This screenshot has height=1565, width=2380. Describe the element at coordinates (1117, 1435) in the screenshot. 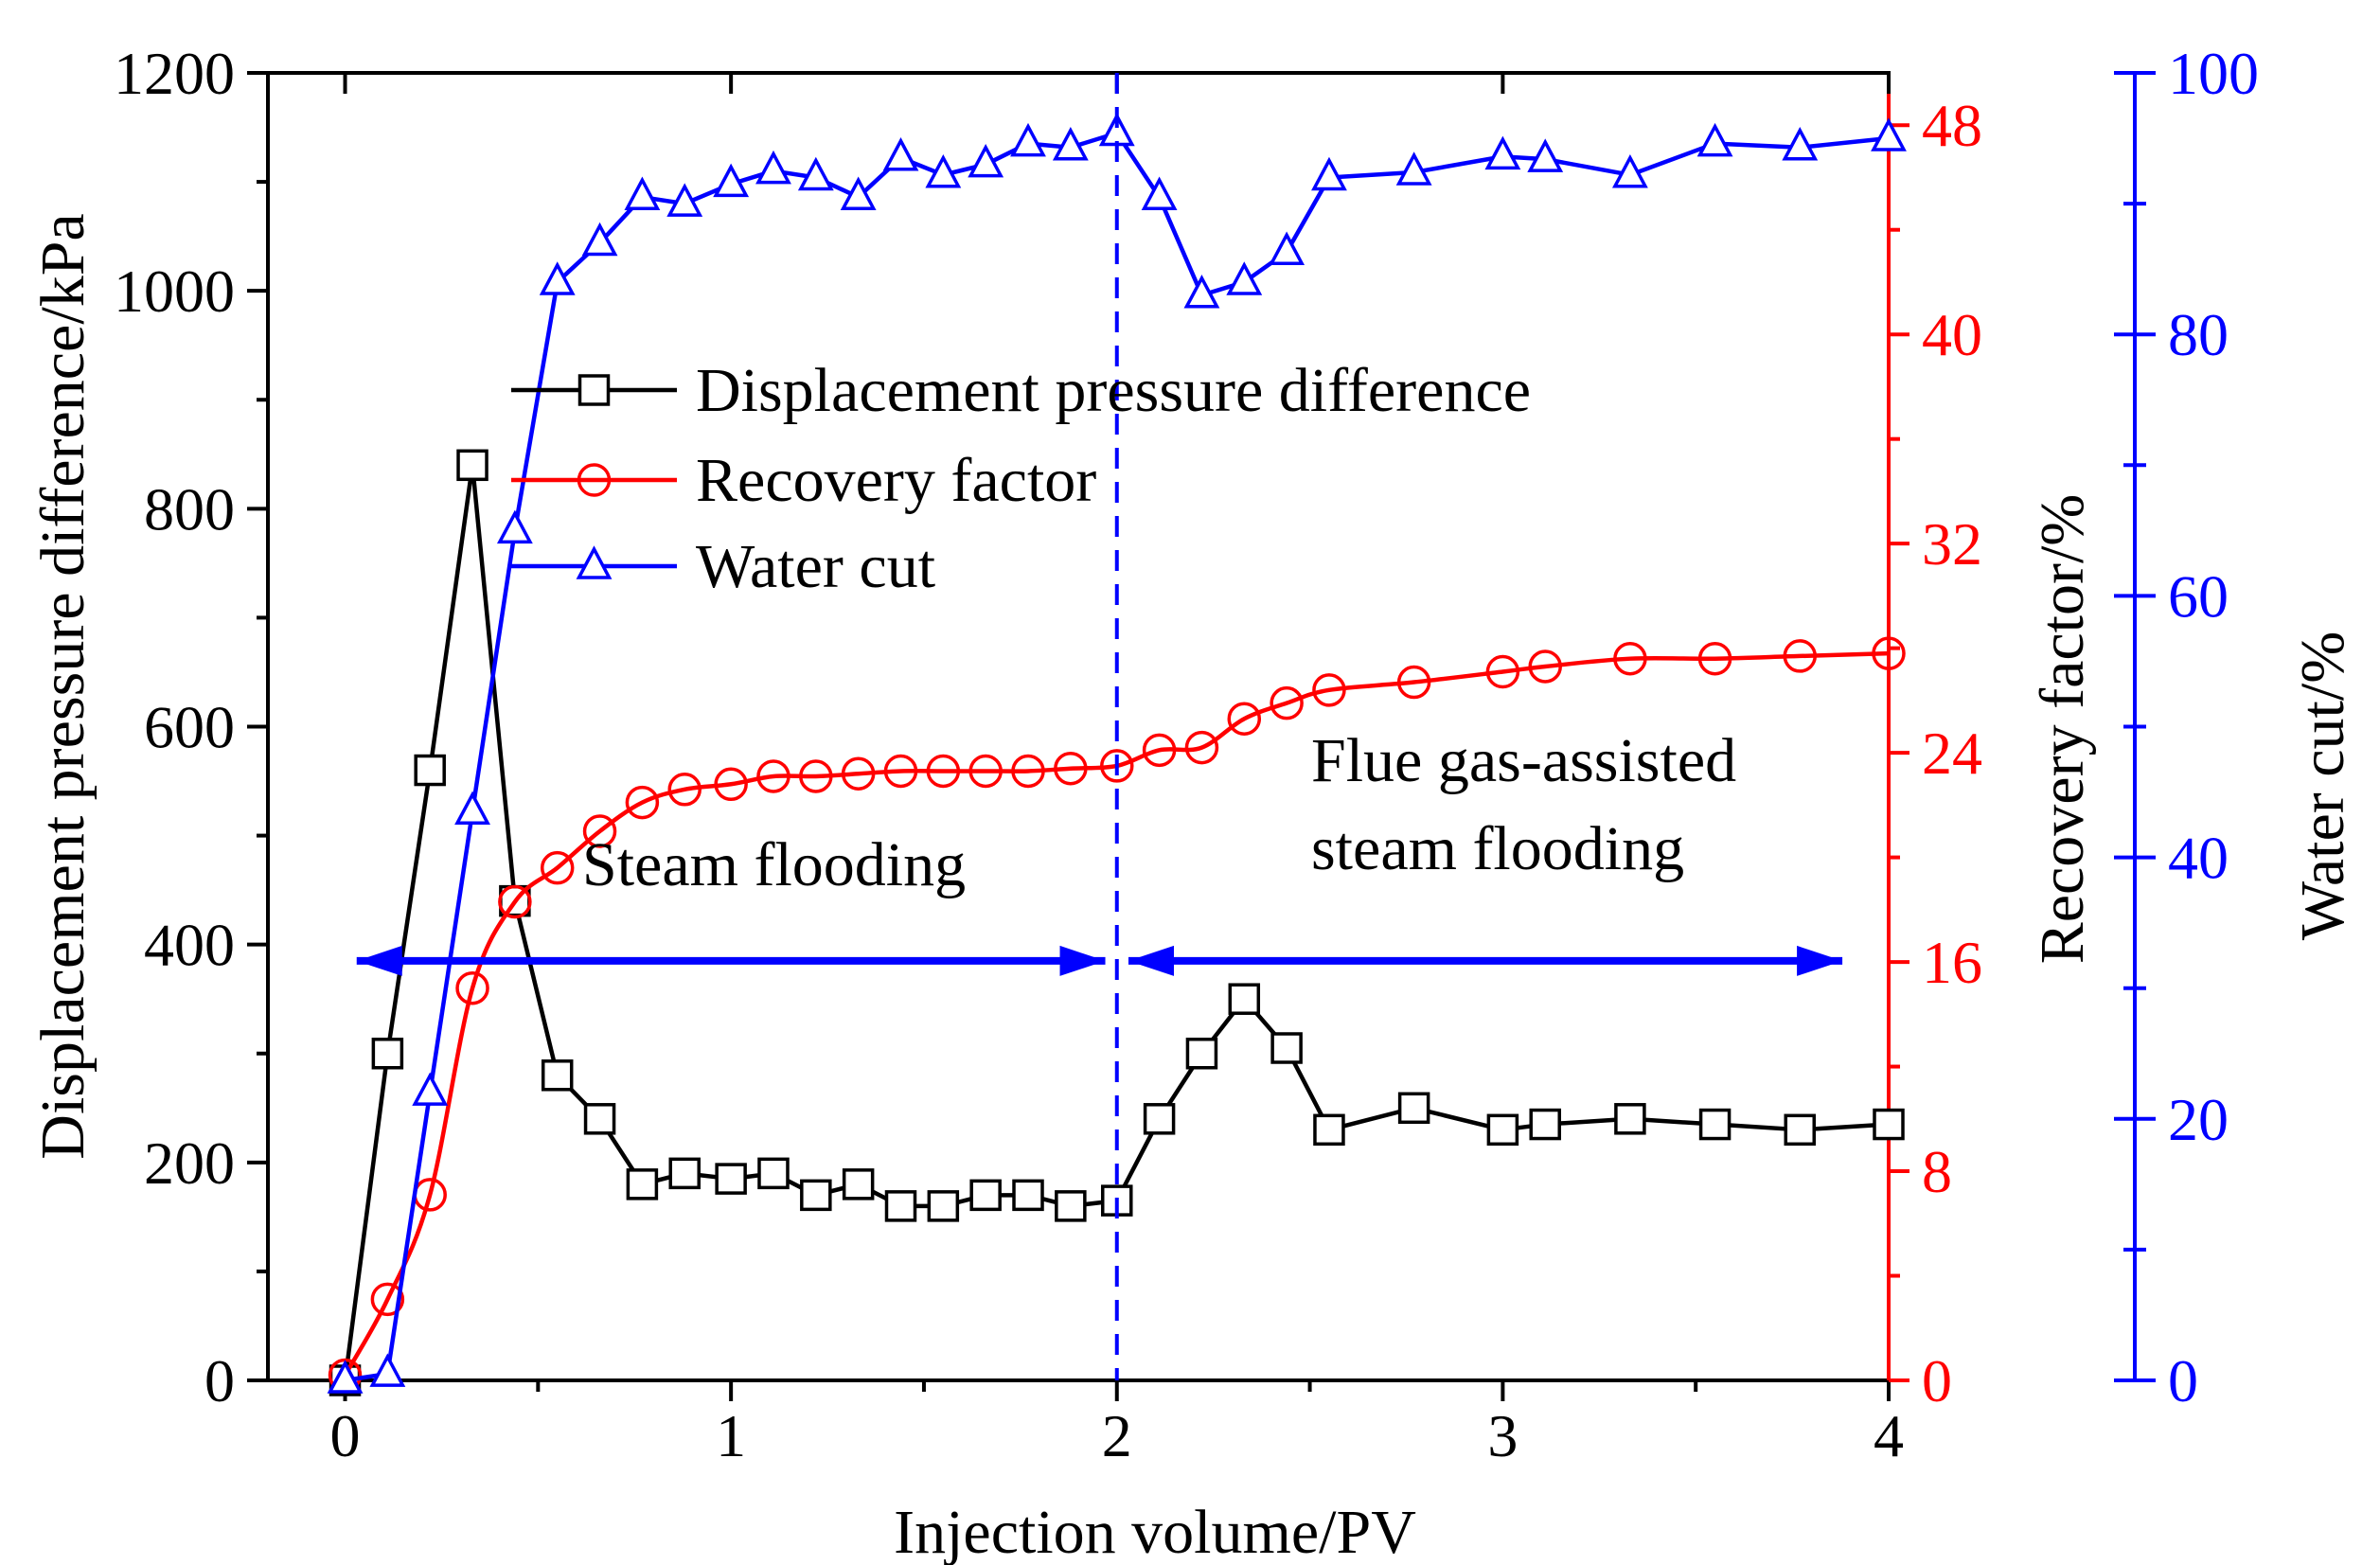

I see `x-tick-label: 2` at that location.